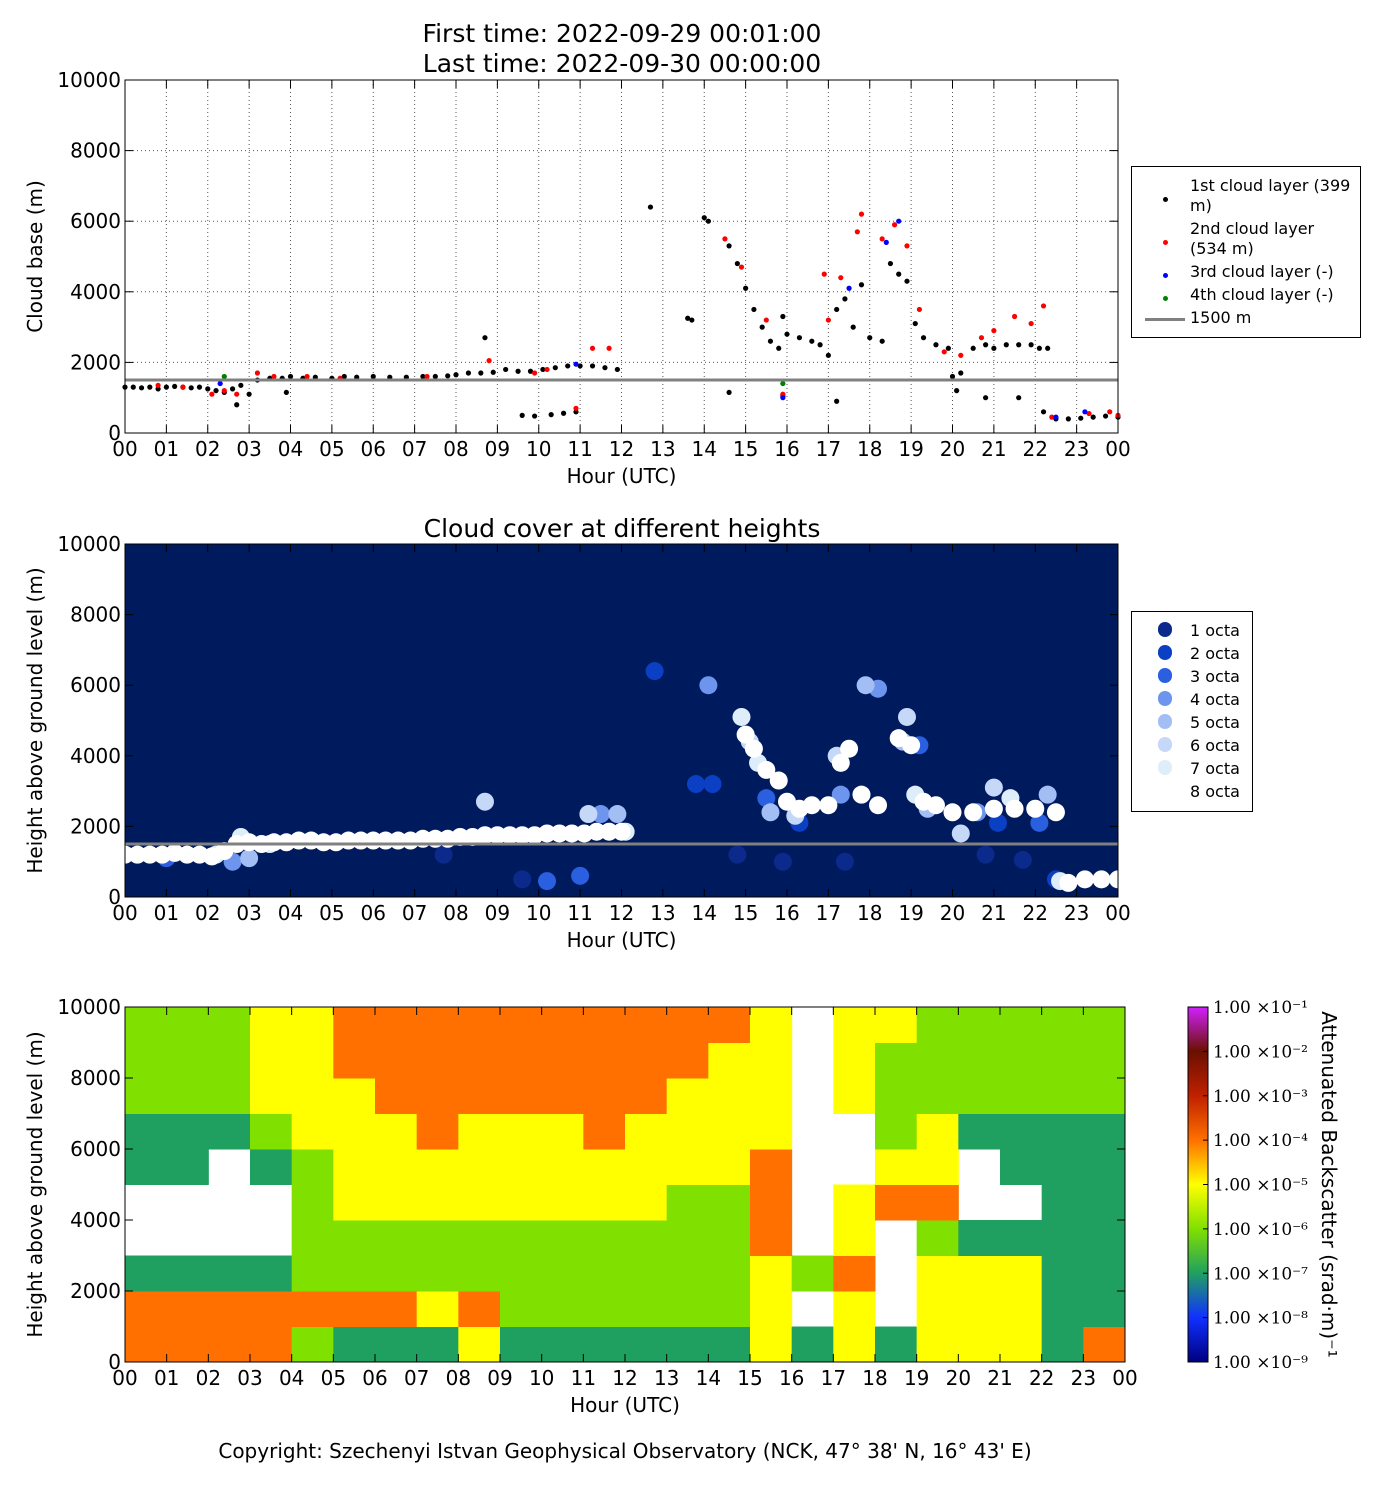 This screenshot has width=1400, height=1500. I want to click on x-tick-label: 04, so click(291, 1378).